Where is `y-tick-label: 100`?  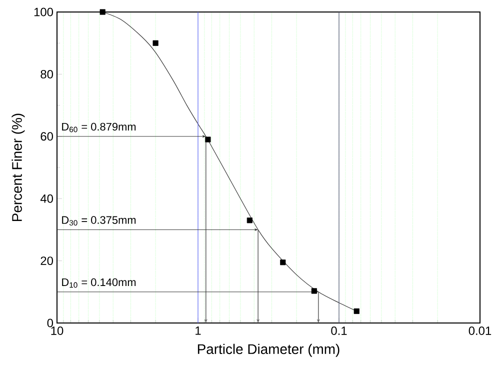 y-tick-label: 100 is located at coordinates (44, 12).